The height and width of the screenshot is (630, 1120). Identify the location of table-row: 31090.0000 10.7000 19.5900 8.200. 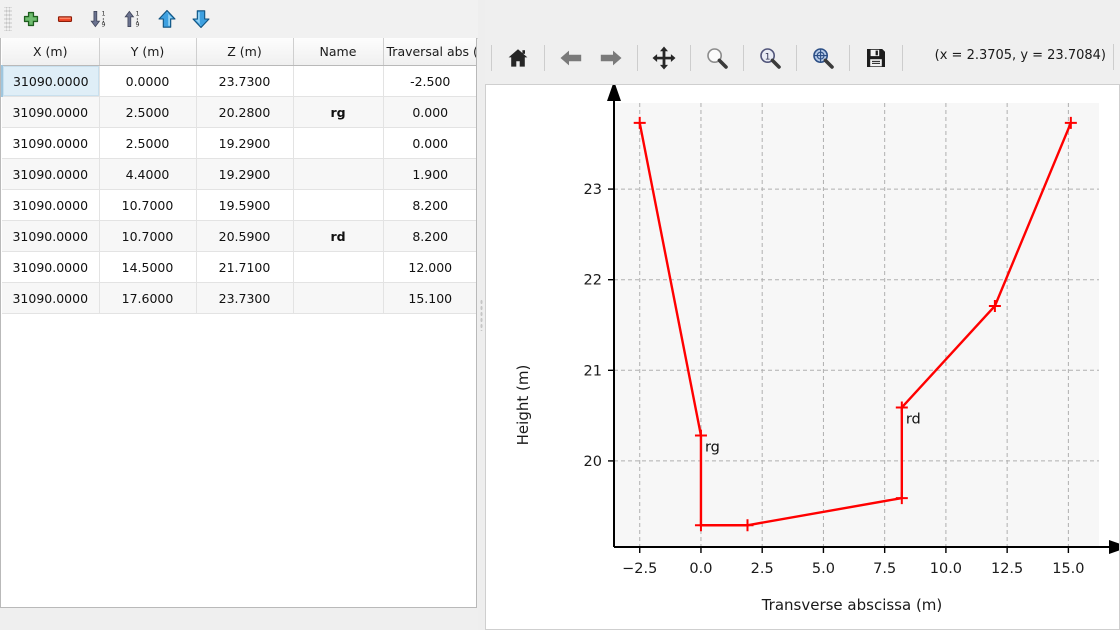
(239, 205).